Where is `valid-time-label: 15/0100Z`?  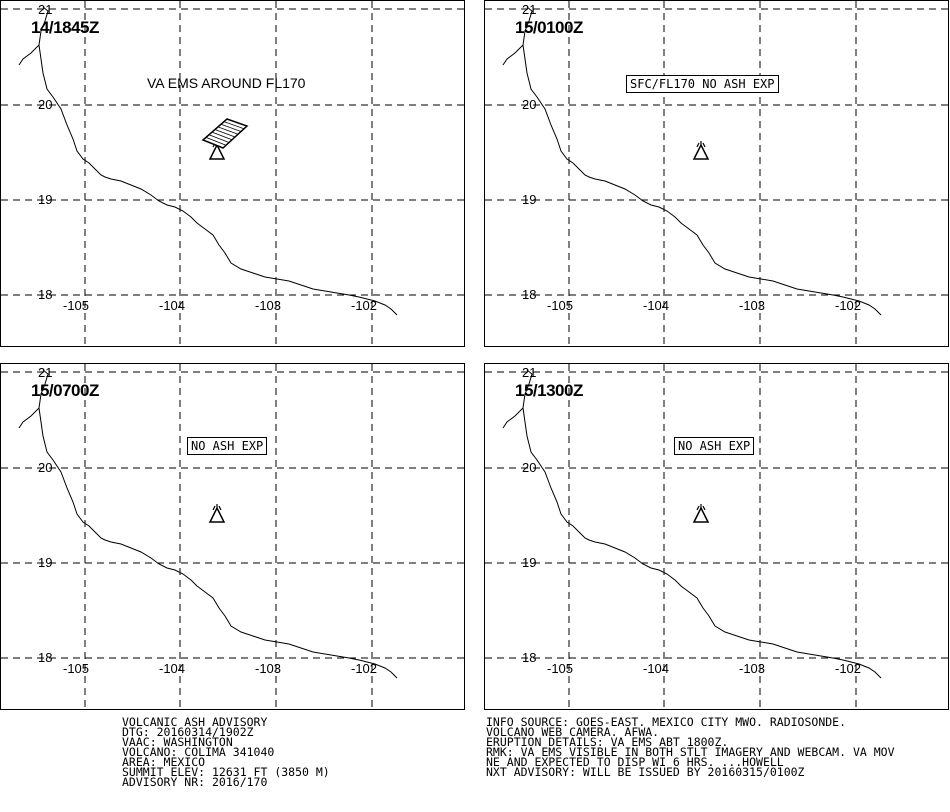 valid-time-label: 15/0100Z is located at coordinates (549, 27).